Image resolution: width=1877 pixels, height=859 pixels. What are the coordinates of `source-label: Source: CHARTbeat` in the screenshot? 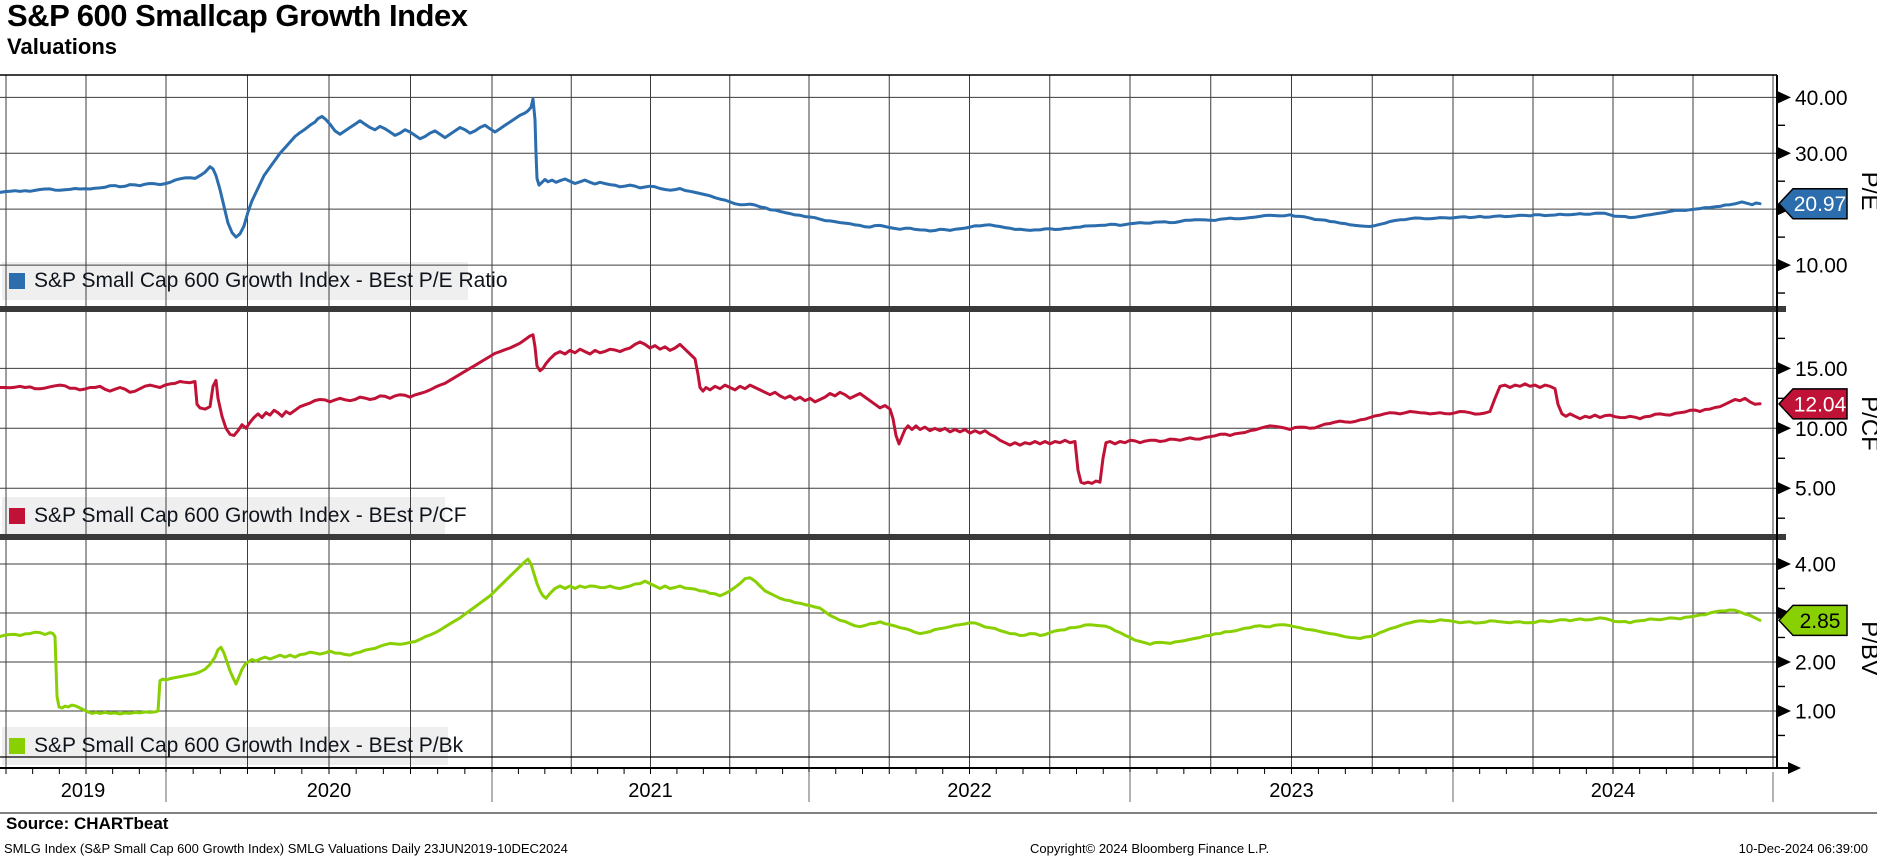 It's located at (87, 823).